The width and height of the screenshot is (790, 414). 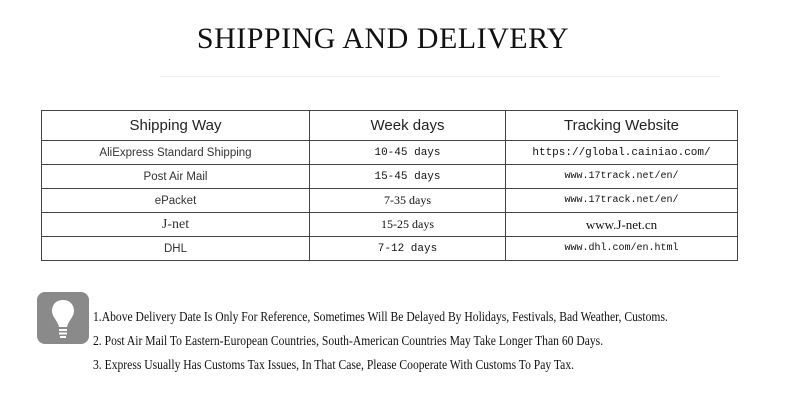 What do you see at coordinates (175, 176) in the screenshot?
I see `shipping-way: Post Air Mail` at bounding box center [175, 176].